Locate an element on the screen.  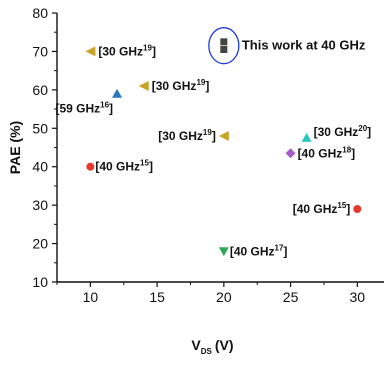
point-annotation: [40 GHz18] is located at coordinates (327, 152).